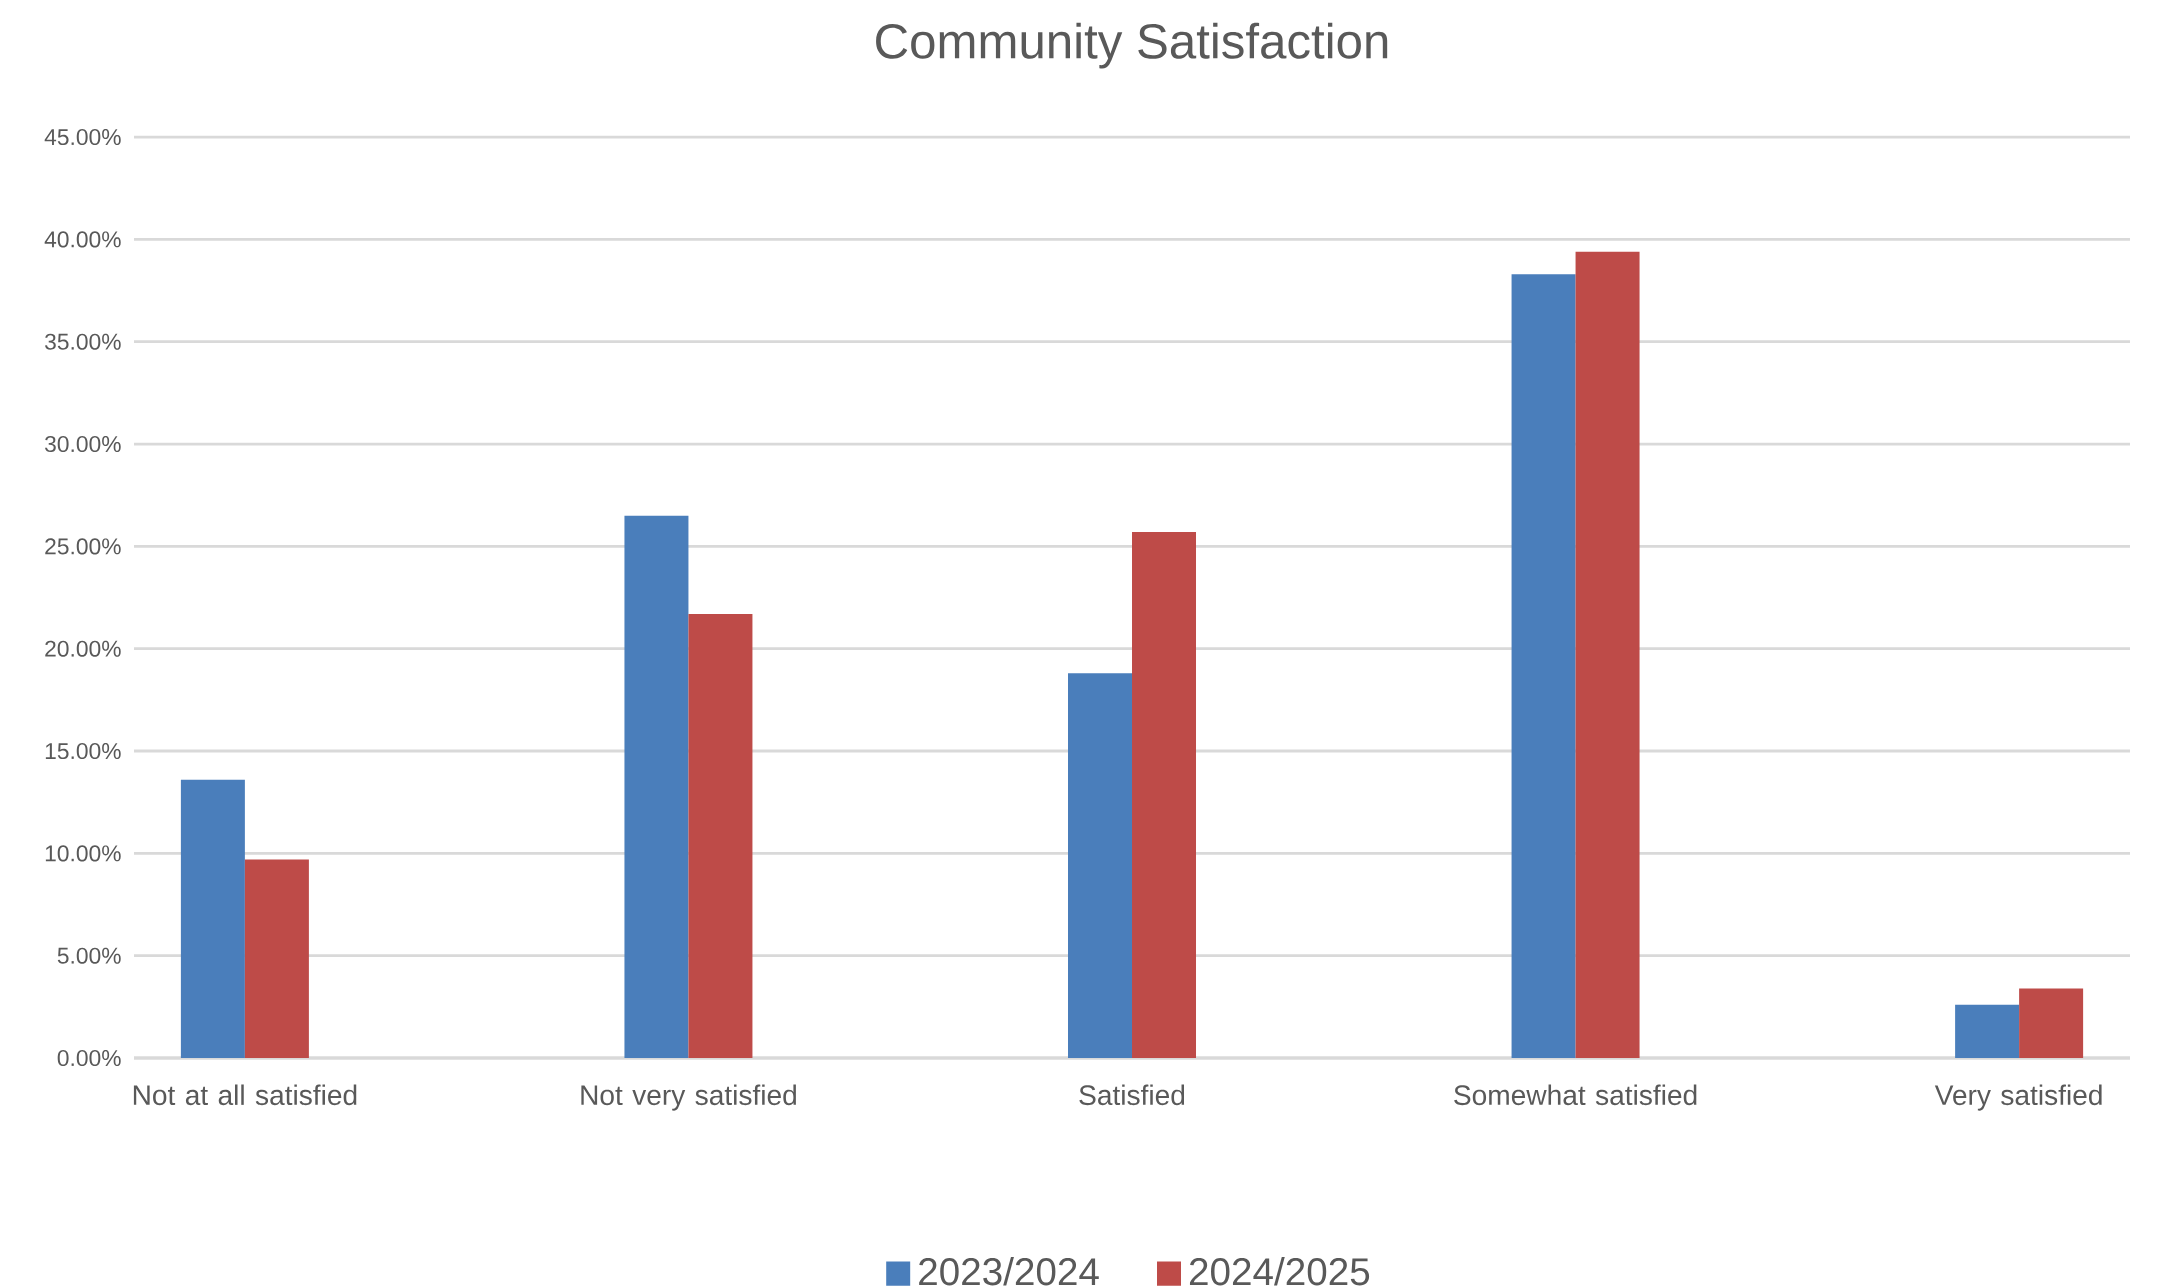  What do you see at coordinates (1132, 1095) in the screenshot?
I see `x-tick-label: Satisfied` at bounding box center [1132, 1095].